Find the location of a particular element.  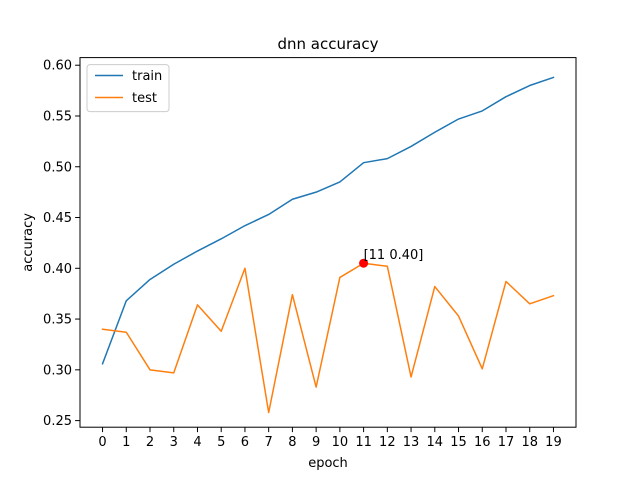

x-tick-label: 19 is located at coordinates (553, 442).